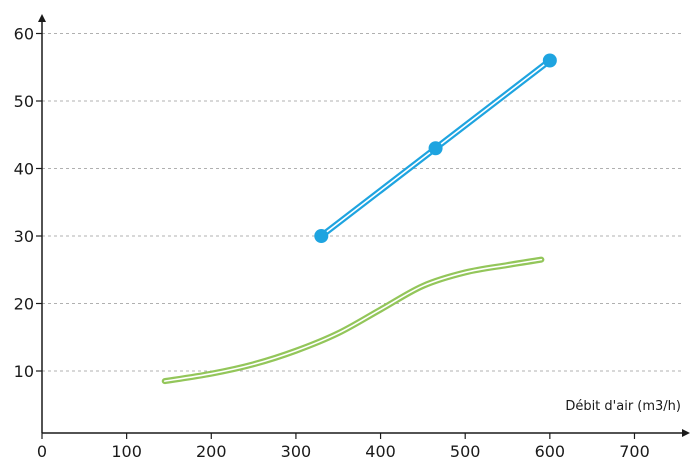 This screenshot has width=695, height=461. Describe the element at coordinates (465, 451) in the screenshot. I see `x-tick-label: 500` at that location.